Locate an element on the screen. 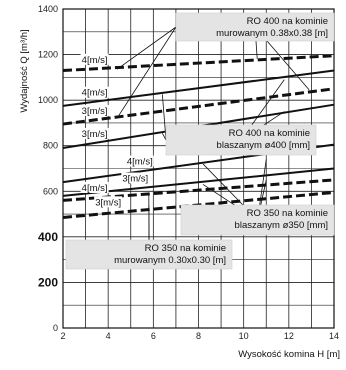 The height and width of the screenshot is (370, 346). y-tick-label: 0 is located at coordinates (55, 328).